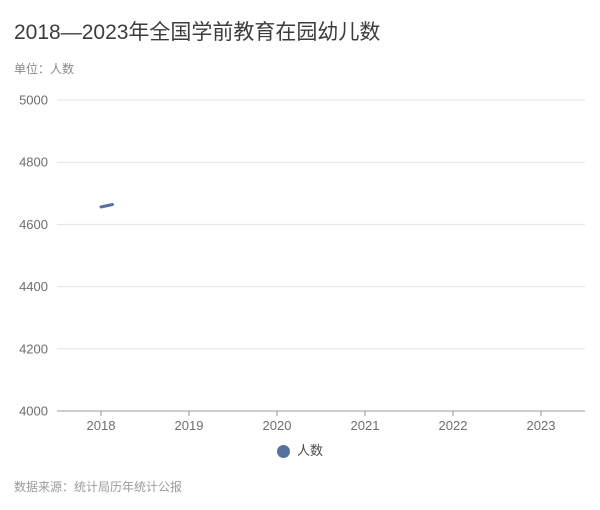 Image resolution: width=600 pixels, height=510 pixels. What do you see at coordinates (33, 224) in the screenshot?
I see `y-axis-tick-label: 4600` at bounding box center [33, 224].